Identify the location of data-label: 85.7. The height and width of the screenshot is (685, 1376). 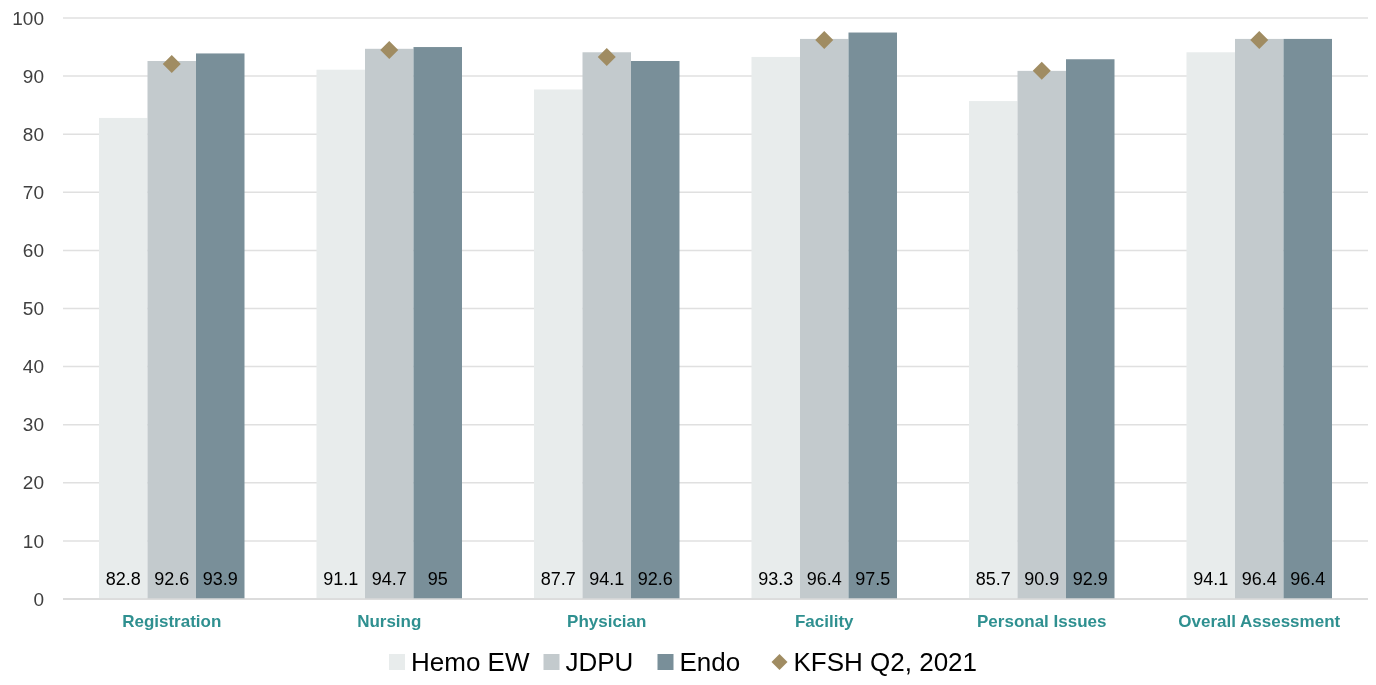
(993, 579).